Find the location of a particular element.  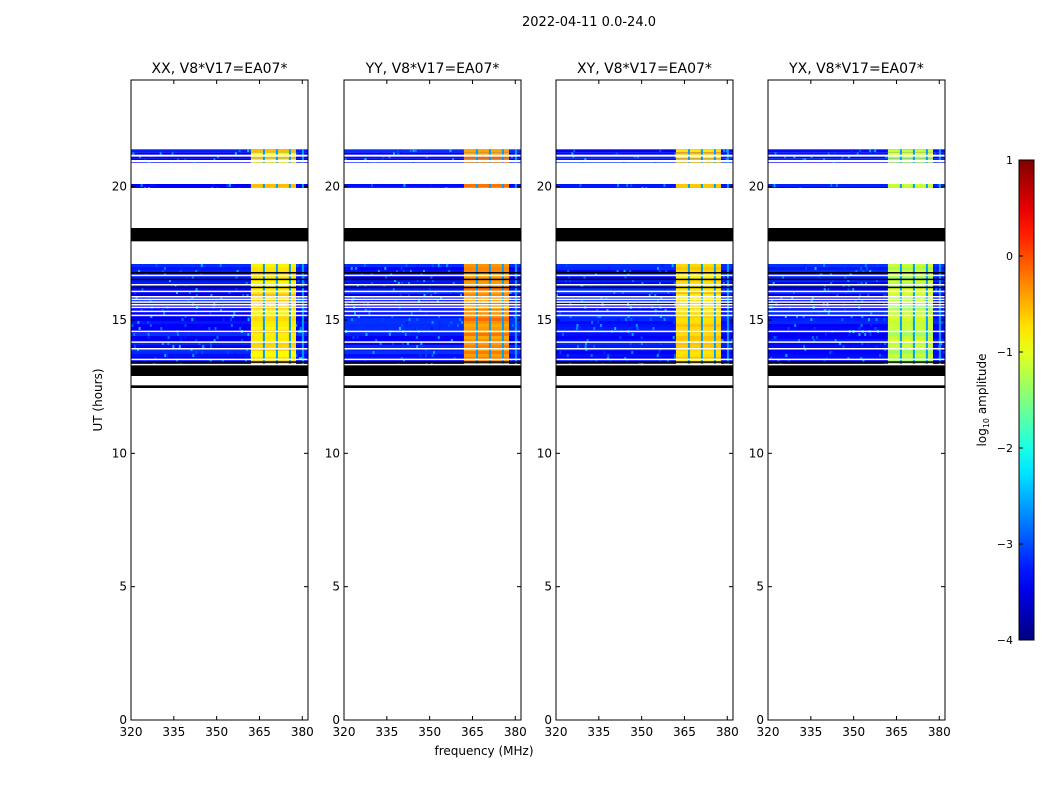

colorbar-gradient is located at coordinates (1026, 400).